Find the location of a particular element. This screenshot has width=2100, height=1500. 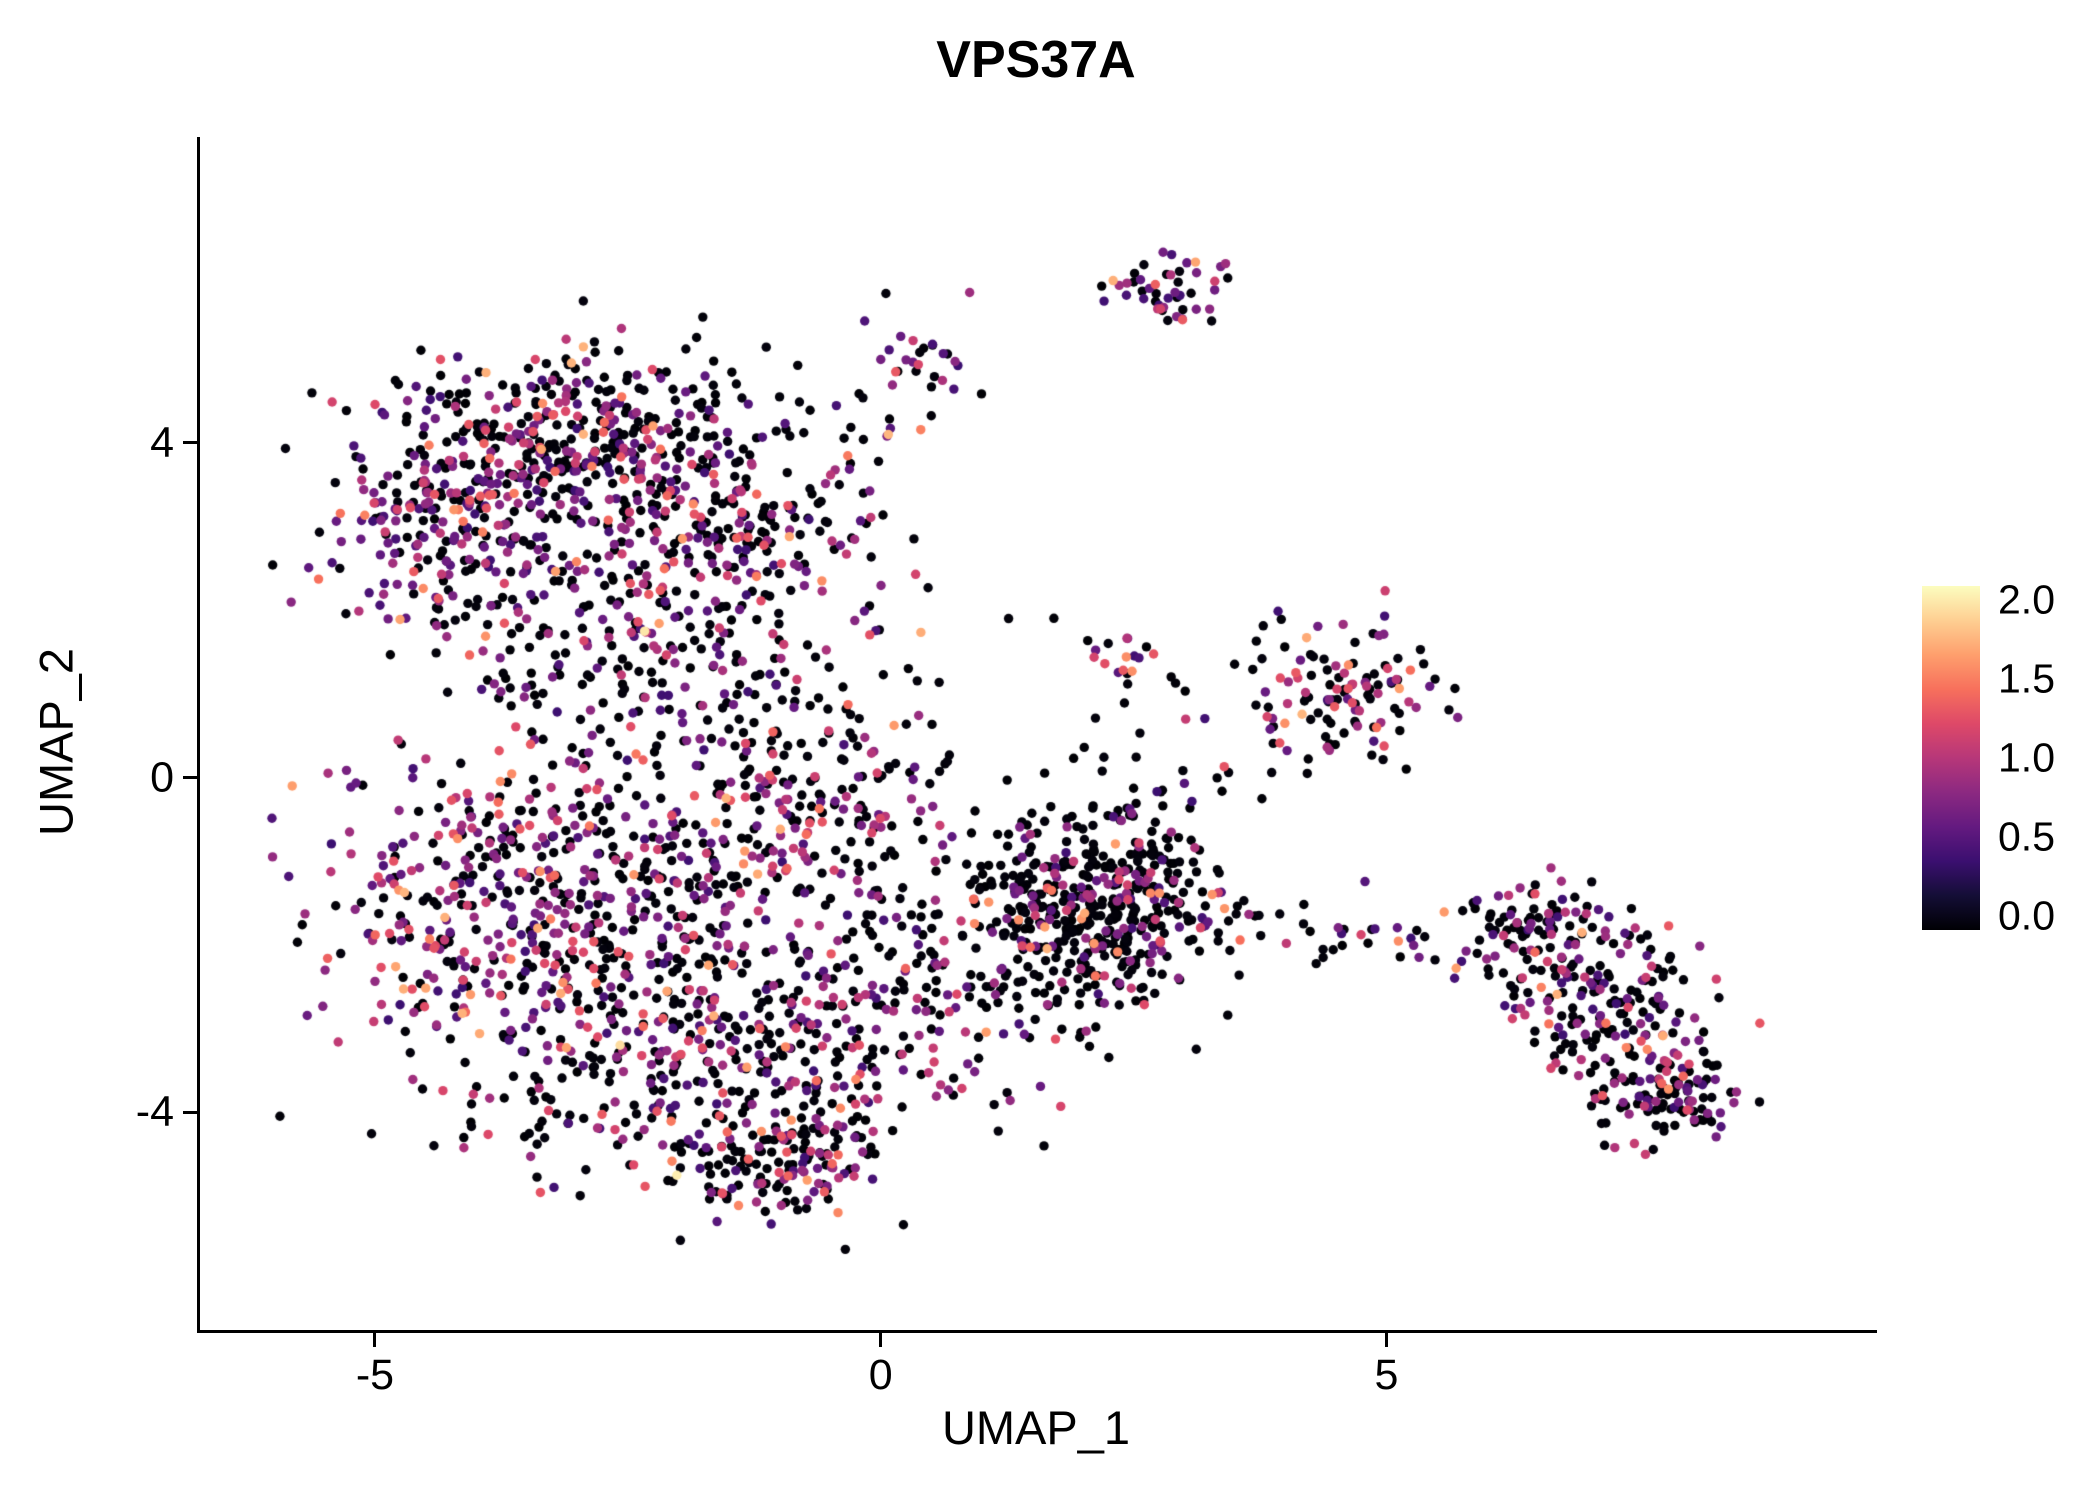

y-axis-line is located at coordinates (198, 735).